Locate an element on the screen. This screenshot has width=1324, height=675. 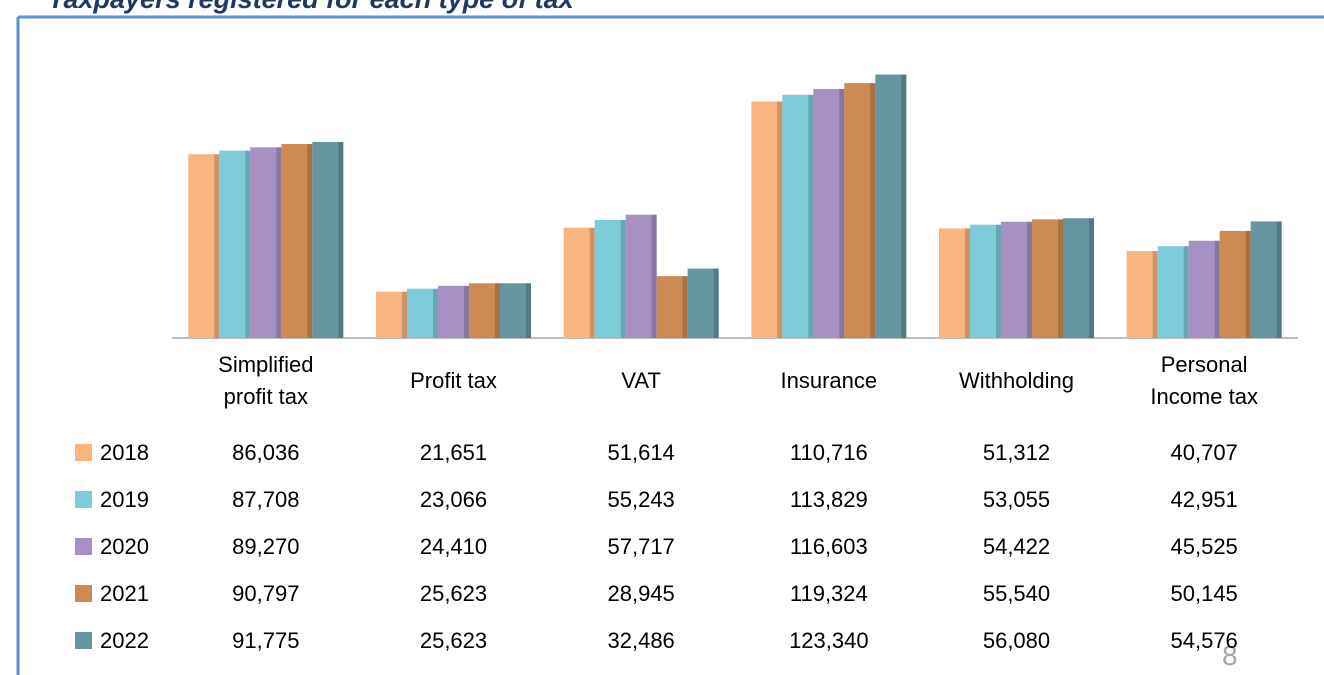
category-label: VAT is located at coordinates (641, 380).